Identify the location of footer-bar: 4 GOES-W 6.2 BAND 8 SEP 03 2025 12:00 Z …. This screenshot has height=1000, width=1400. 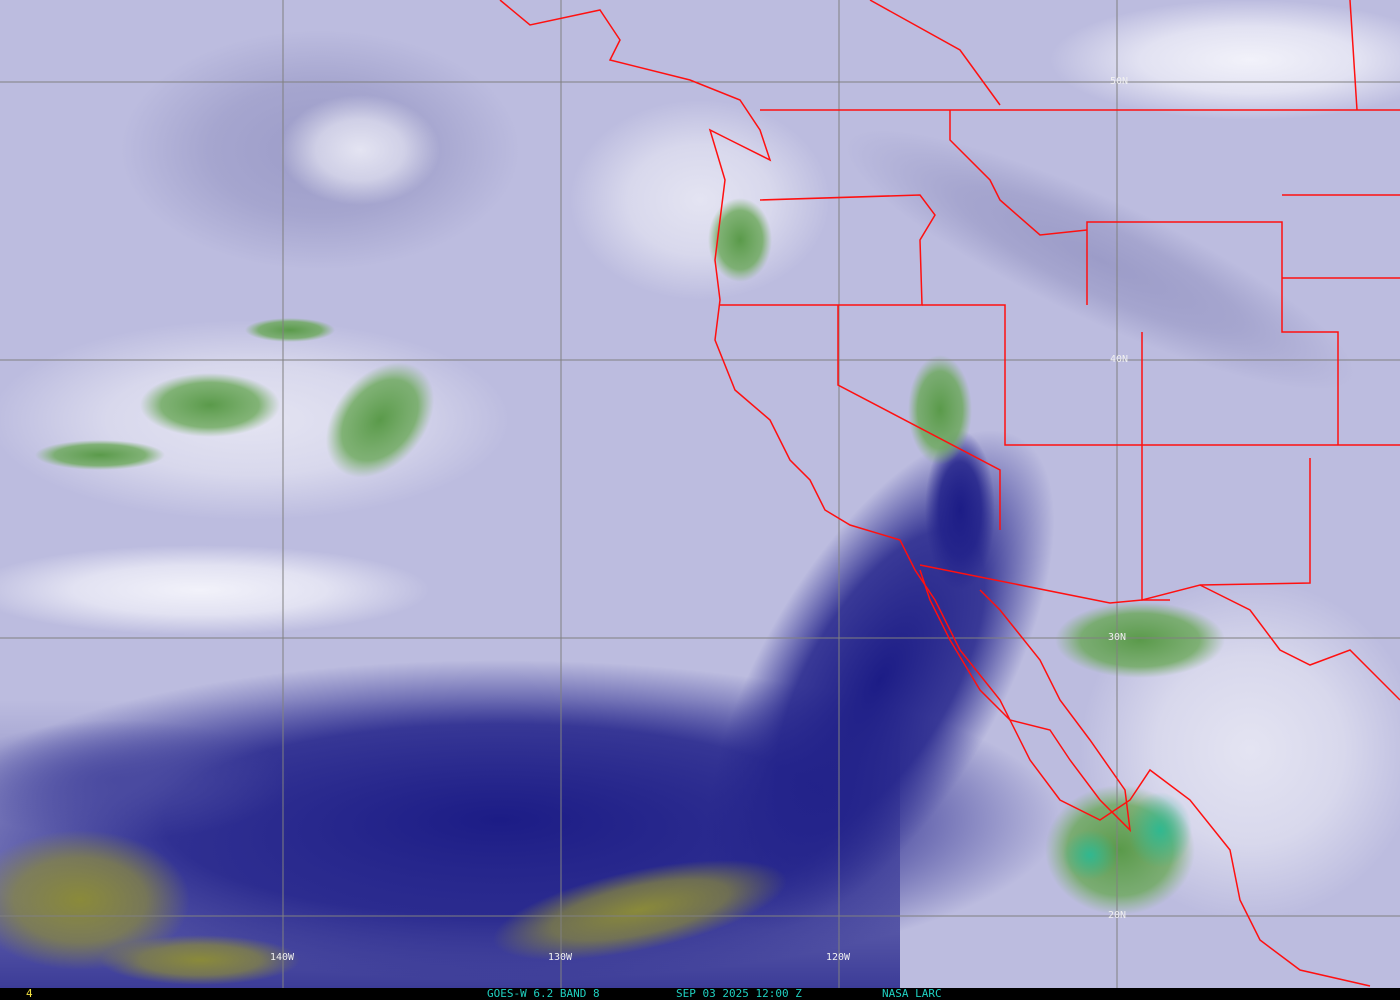
(700, 994).